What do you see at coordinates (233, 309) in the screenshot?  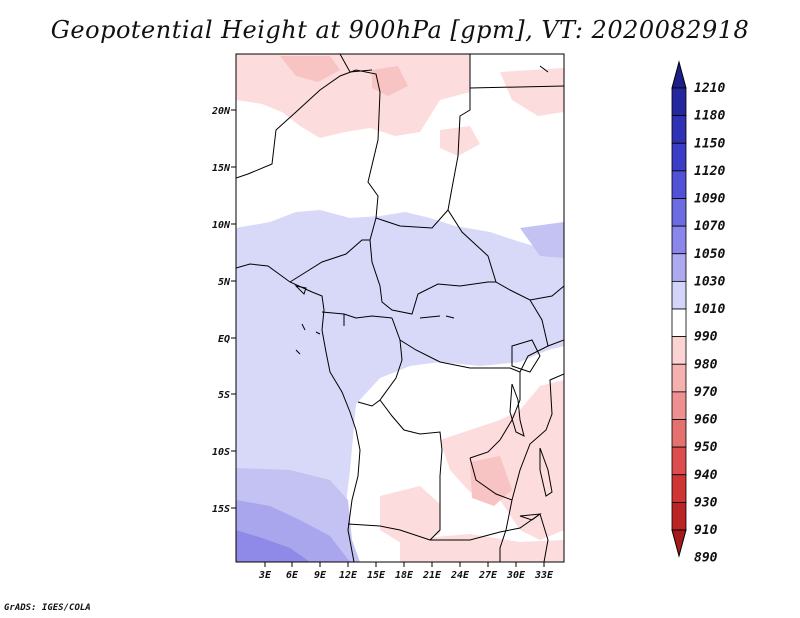 I see `lat-ticks` at bounding box center [233, 309].